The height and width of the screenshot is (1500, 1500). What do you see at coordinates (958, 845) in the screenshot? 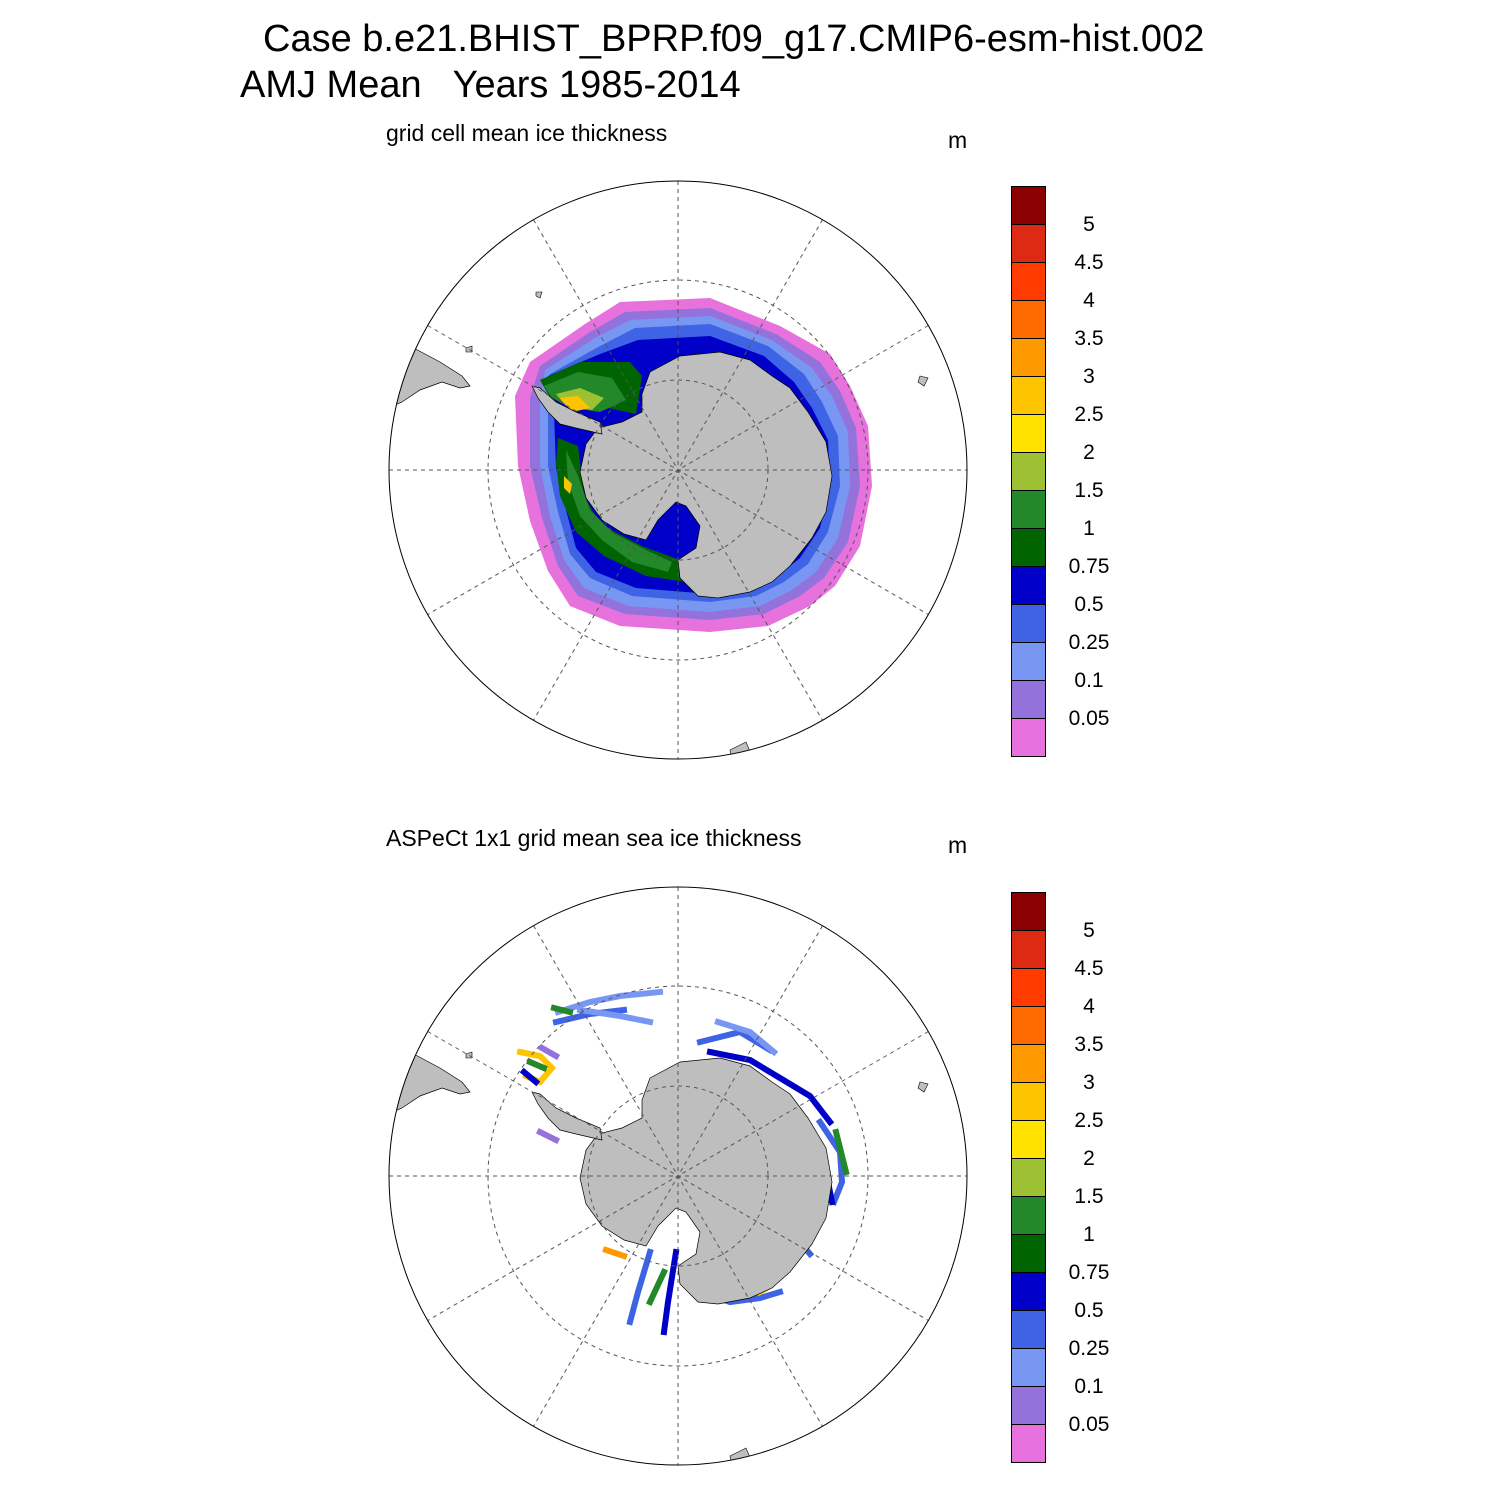
I see `panel2-units: m` at bounding box center [958, 845].